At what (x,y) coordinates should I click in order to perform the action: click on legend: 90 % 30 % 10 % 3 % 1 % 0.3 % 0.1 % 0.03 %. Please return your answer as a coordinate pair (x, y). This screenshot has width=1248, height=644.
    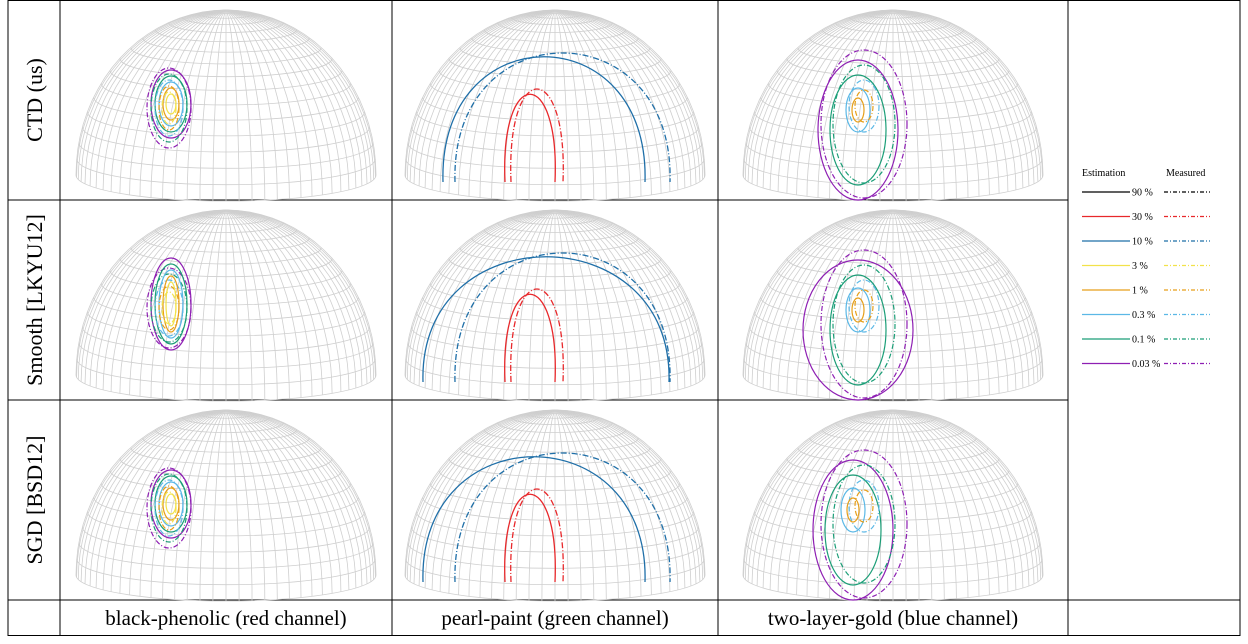
    Looking at the image, I should click on (1146, 279).